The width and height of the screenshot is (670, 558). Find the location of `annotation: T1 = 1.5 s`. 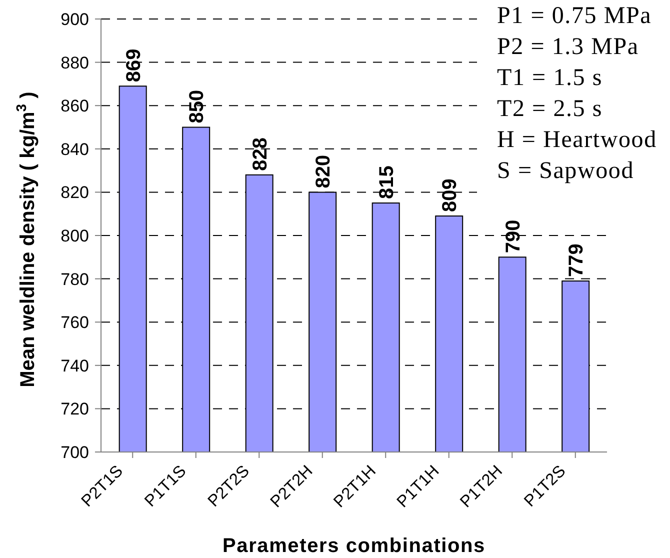

annotation: T1 = 1.5 s is located at coordinates (550, 78).